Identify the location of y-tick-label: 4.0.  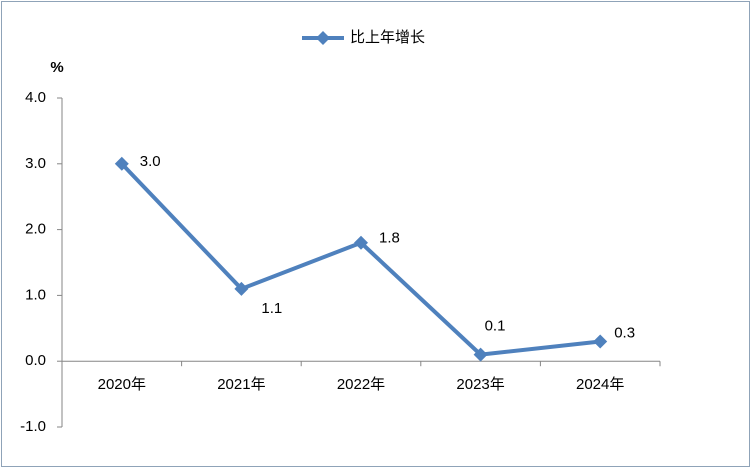
(35, 97).